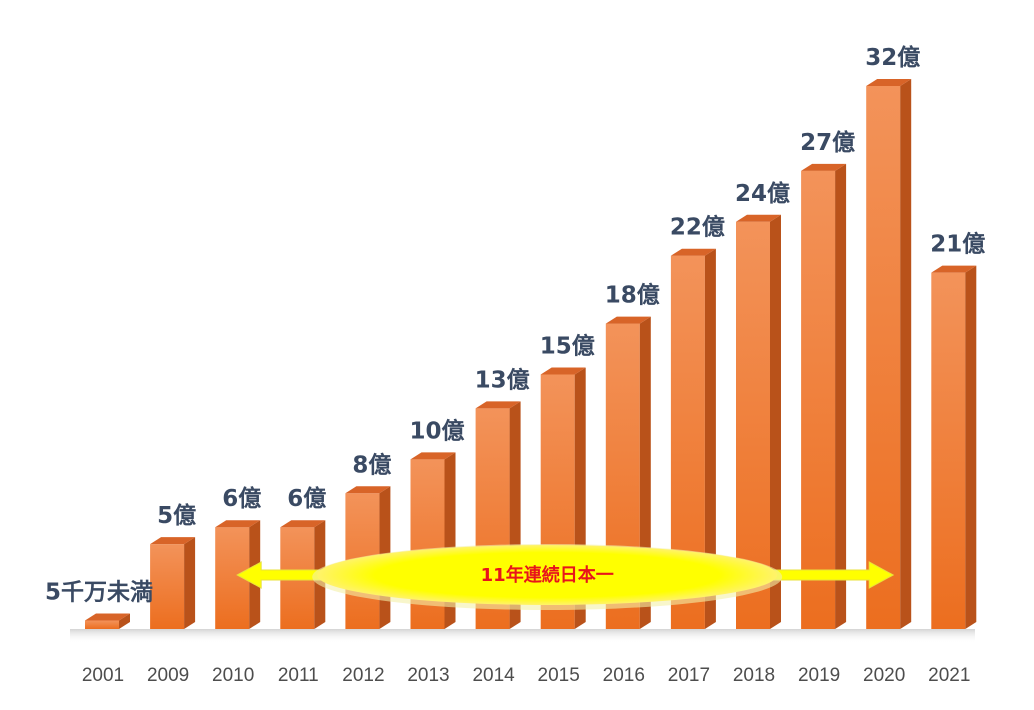  Describe the element at coordinates (689, 675) in the screenshot. I see `x-tick-label: 2017` at that location.